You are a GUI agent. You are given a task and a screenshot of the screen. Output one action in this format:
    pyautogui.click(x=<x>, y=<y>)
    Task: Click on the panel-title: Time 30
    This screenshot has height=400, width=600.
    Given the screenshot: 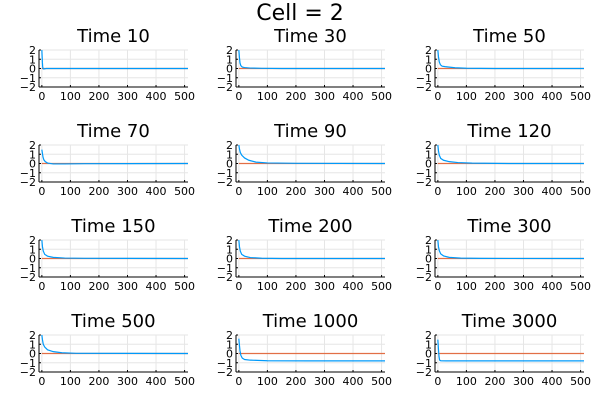 What is the action you would take?
    pyautogui.click(x=310, y=36)
    